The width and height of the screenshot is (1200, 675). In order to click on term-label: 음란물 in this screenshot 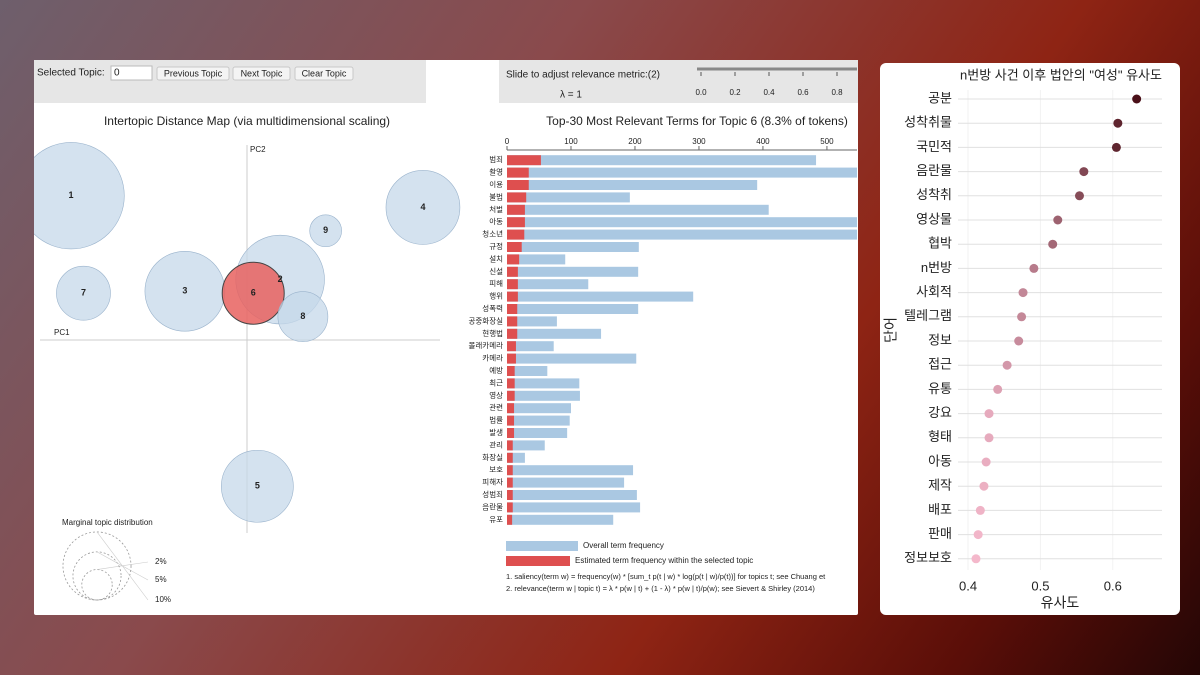, I will do `click(492, 506)`.